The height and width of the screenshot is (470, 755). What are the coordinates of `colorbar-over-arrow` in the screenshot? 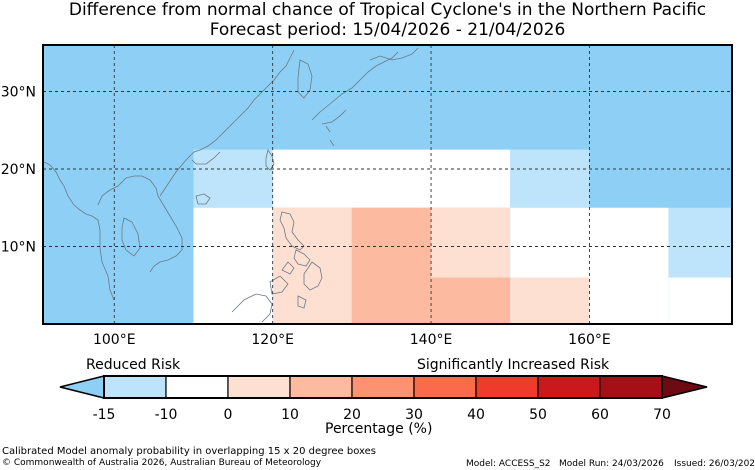 It's located at (684, 387).